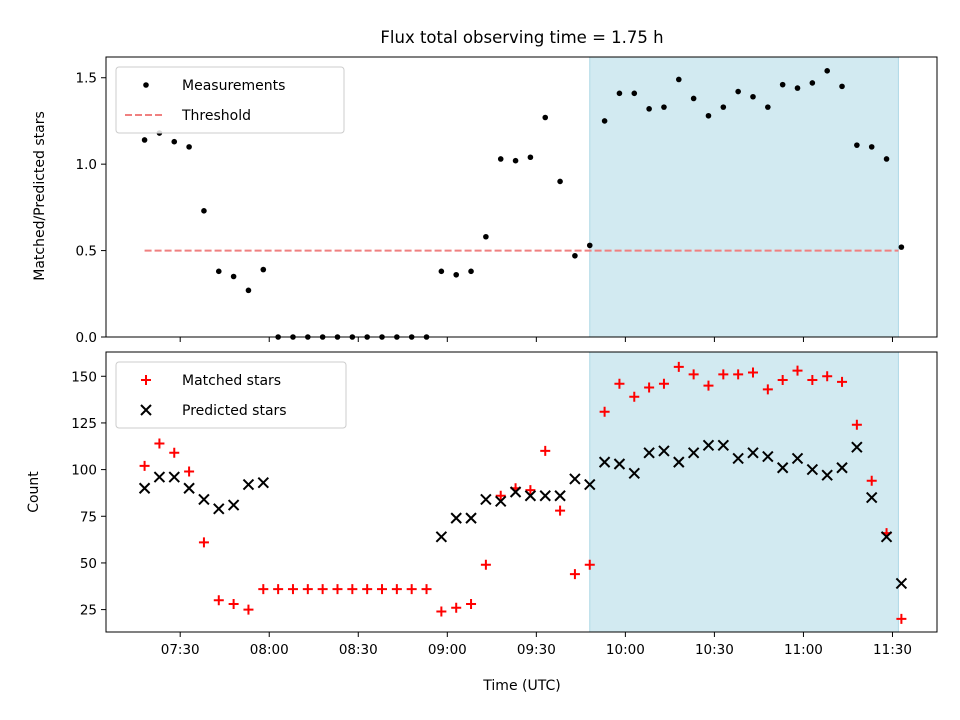 This screenshot has height=720, width=960. What do you see at coordinates (536, 650) in the screenshot?
I see `x-tick-label: 09:30` at bounding box center [536, 650].